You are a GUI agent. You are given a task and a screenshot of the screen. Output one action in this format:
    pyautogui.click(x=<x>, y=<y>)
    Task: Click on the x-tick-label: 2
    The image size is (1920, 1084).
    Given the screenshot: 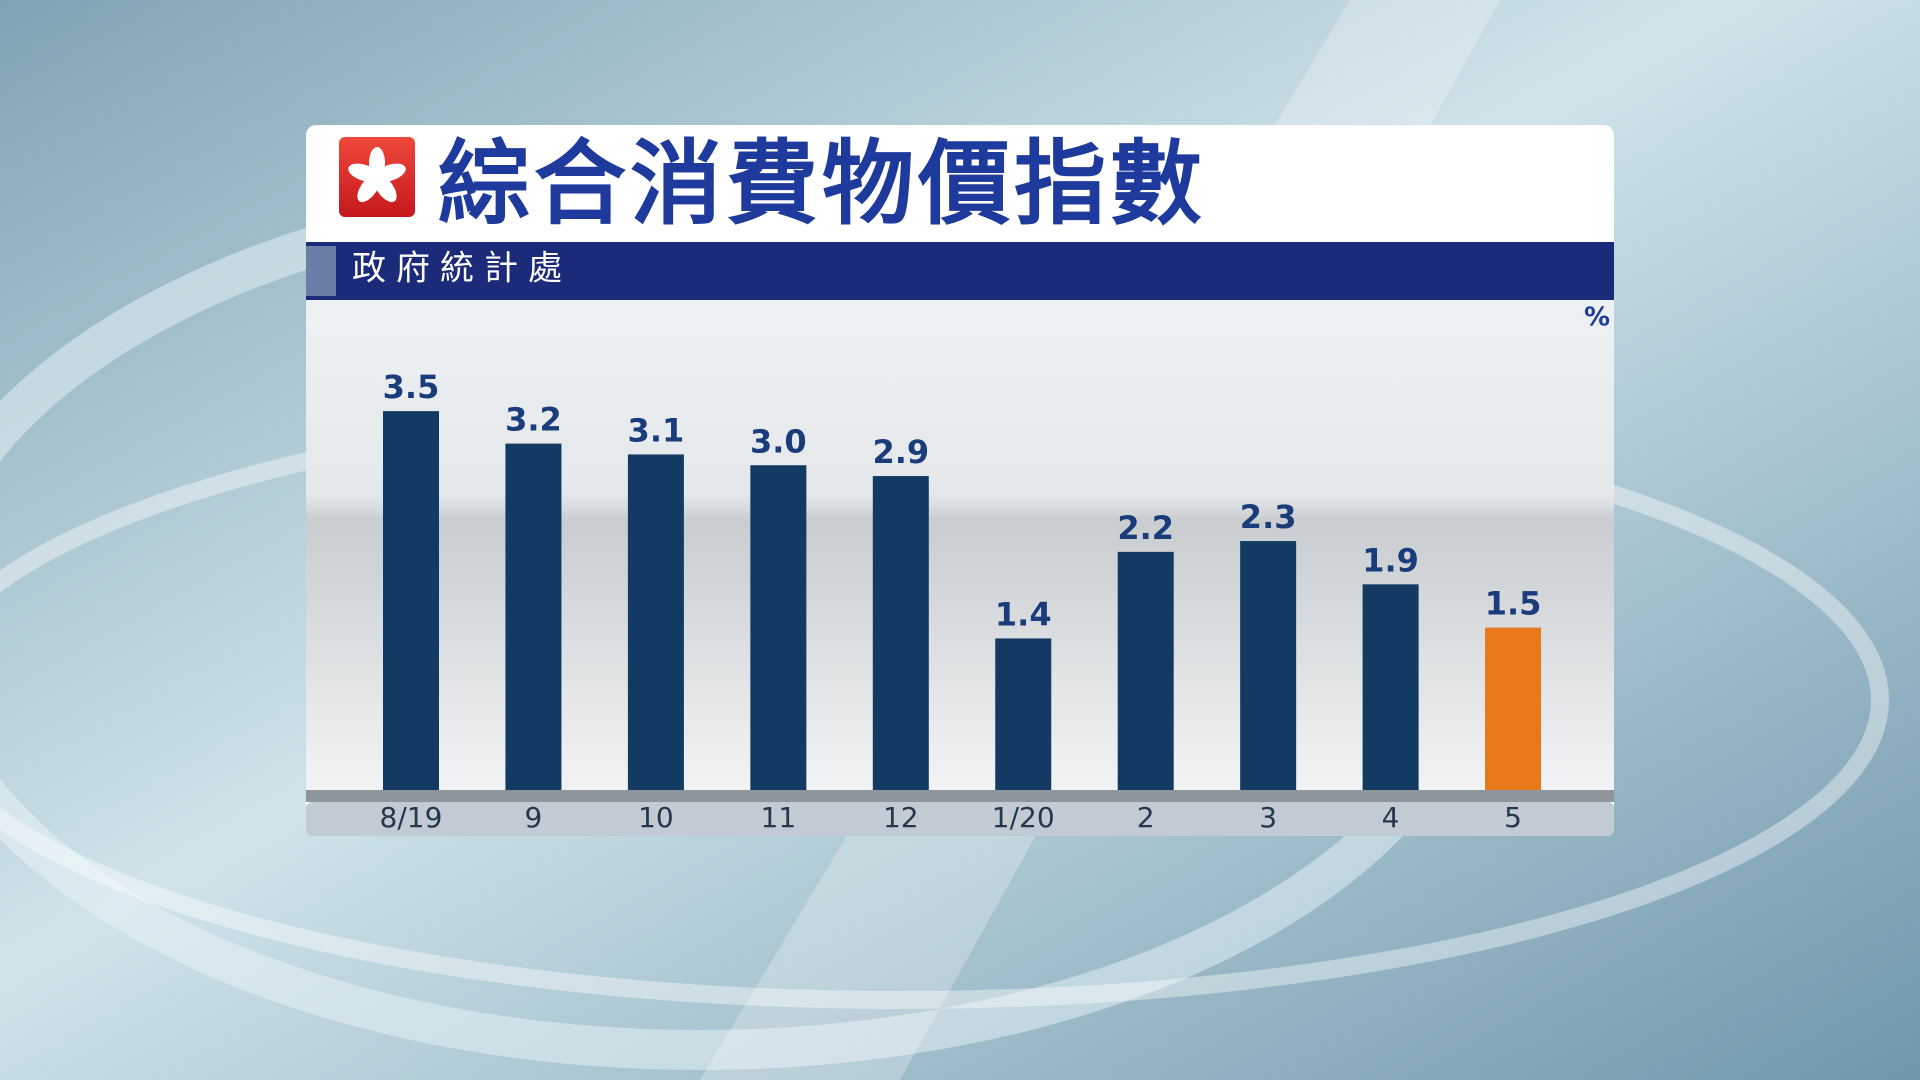 What is the action you would take?
    pyautogui.click(x=1146, y=817)
    